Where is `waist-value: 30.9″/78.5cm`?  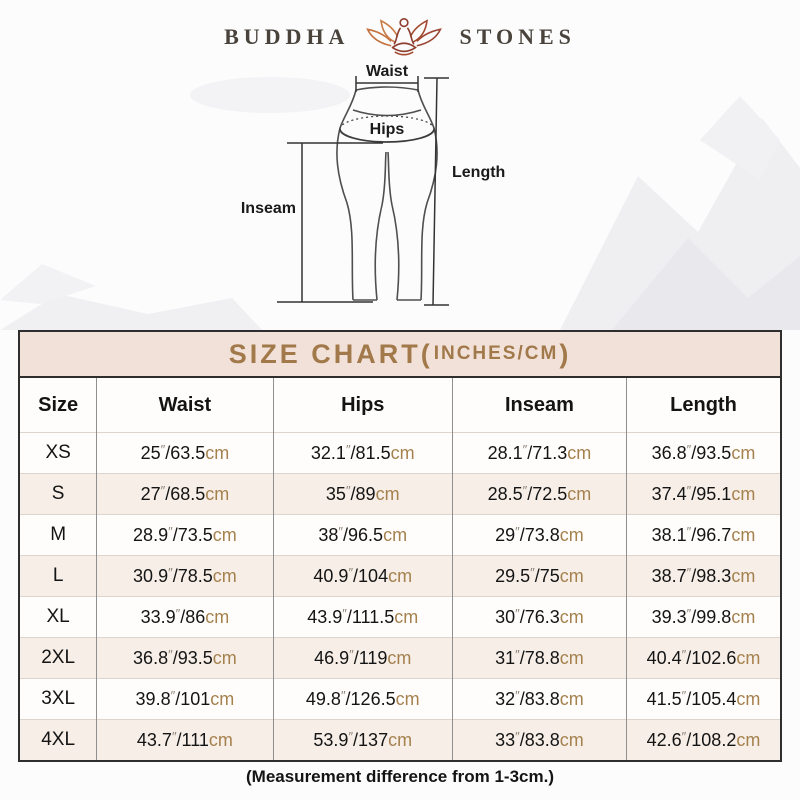 waist-value: 30.9″/78.5cm is located at coordinates (185, 576).